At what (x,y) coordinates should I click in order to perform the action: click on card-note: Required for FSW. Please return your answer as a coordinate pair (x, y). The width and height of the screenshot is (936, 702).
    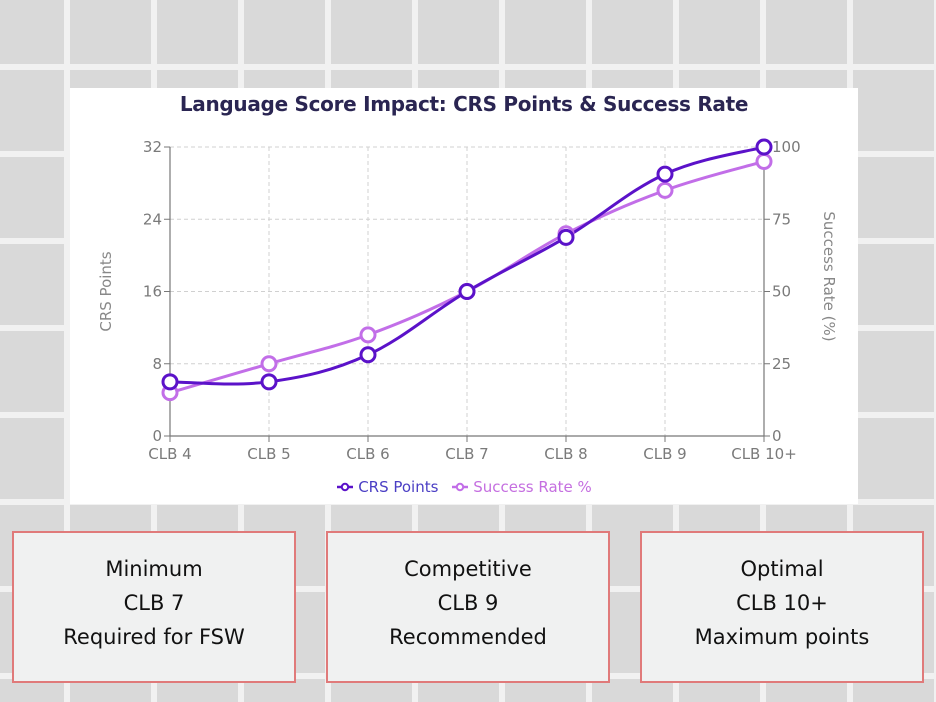
    Looking at the image, I should click on (154, 637).